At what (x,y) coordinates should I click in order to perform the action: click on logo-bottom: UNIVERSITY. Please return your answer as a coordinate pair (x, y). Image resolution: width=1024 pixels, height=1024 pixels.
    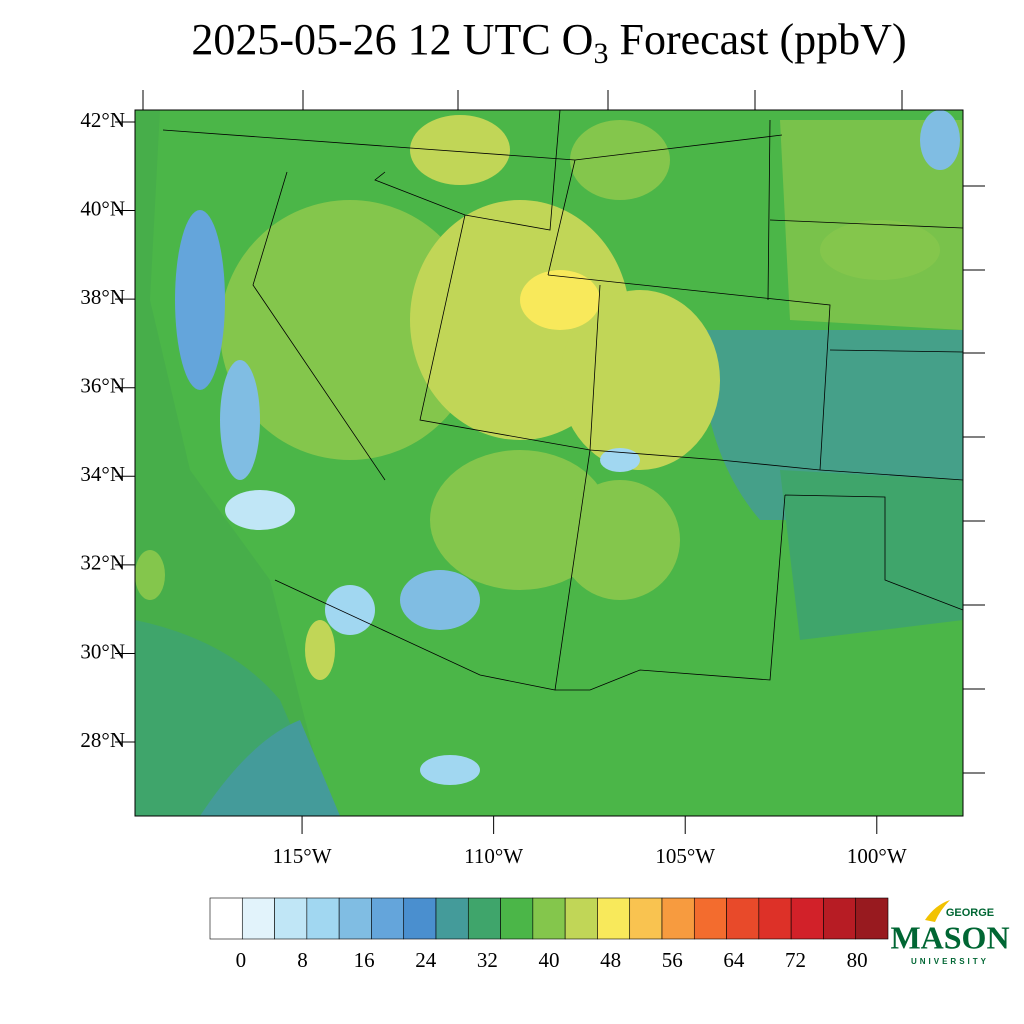
    Looking at the image, I should click on (950, 961).